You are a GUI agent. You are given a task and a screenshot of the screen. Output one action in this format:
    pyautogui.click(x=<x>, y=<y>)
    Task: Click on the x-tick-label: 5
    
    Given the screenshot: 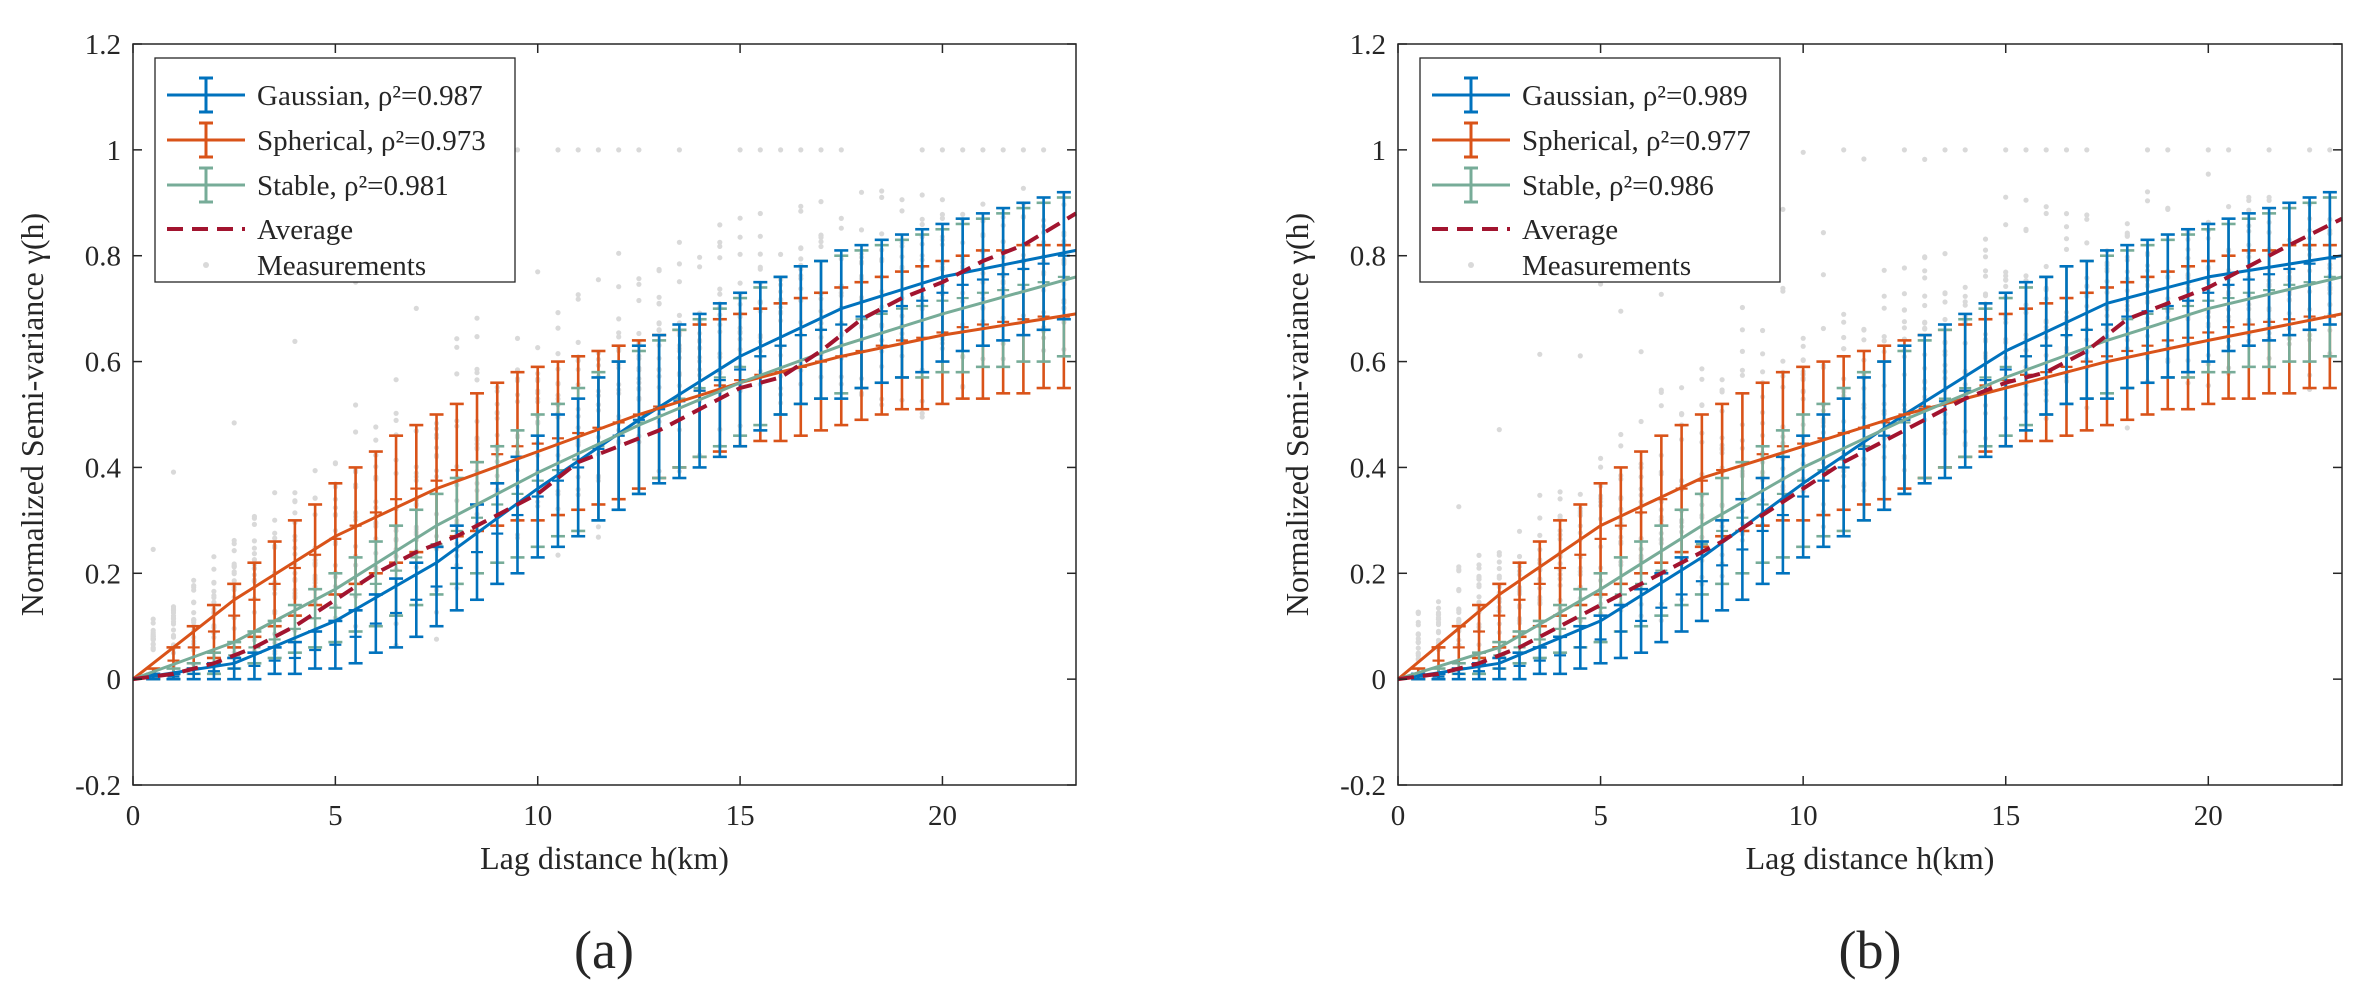 What is the action you would take?
    pyautogui.click(x=335, y=816)
    